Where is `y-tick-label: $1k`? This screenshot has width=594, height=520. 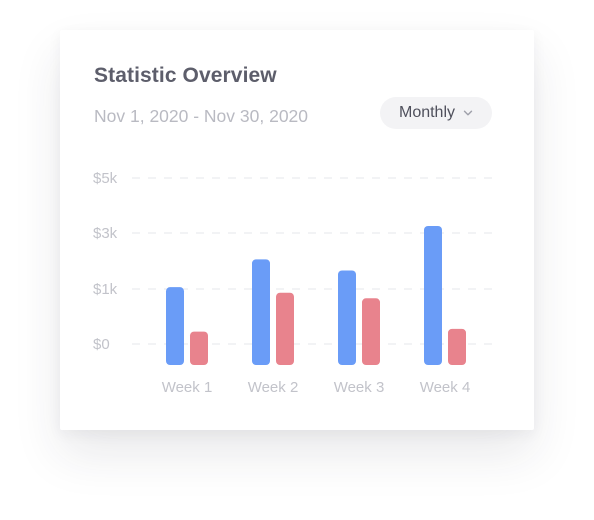
y-tick-label: $1k is located at coordinates (105, 289).